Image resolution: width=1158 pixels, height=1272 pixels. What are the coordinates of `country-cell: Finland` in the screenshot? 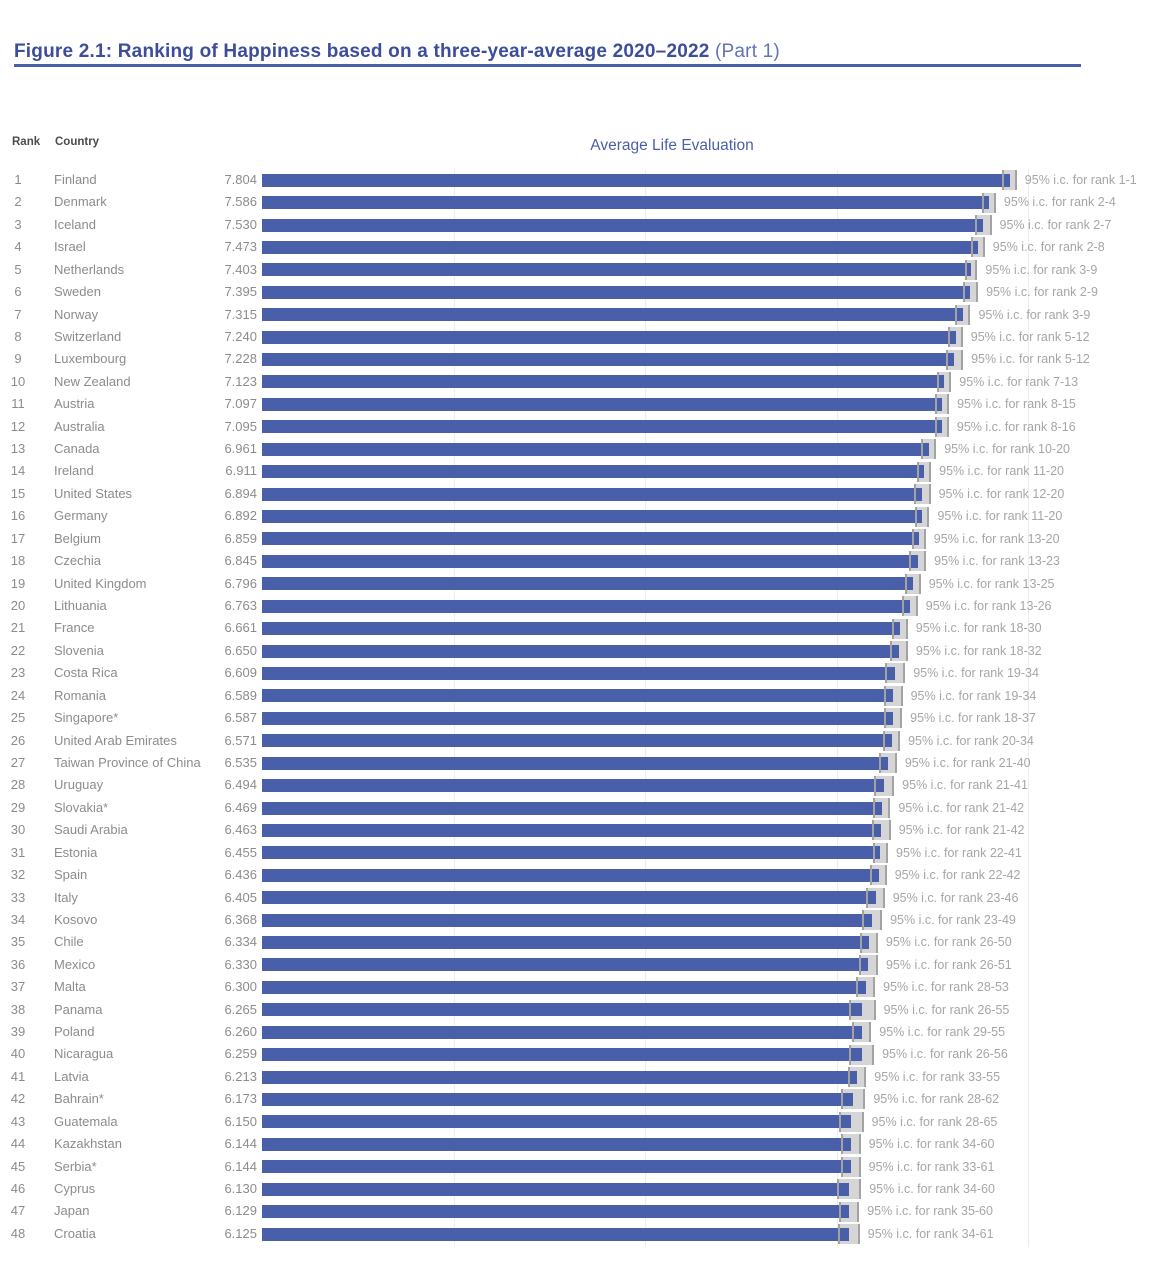 It's located at (75, 179).